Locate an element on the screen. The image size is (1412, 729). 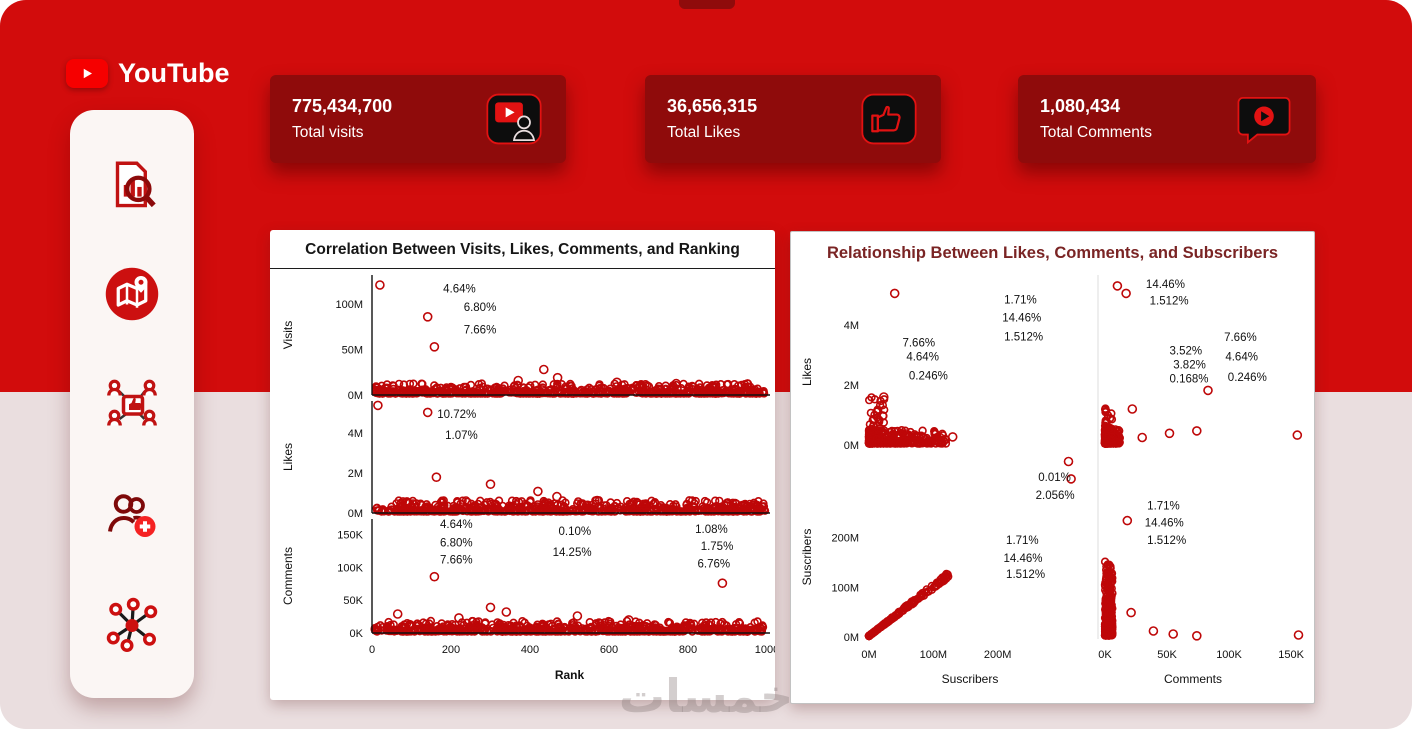
sidebar-item-analysis is located at coordinates (132, 185).